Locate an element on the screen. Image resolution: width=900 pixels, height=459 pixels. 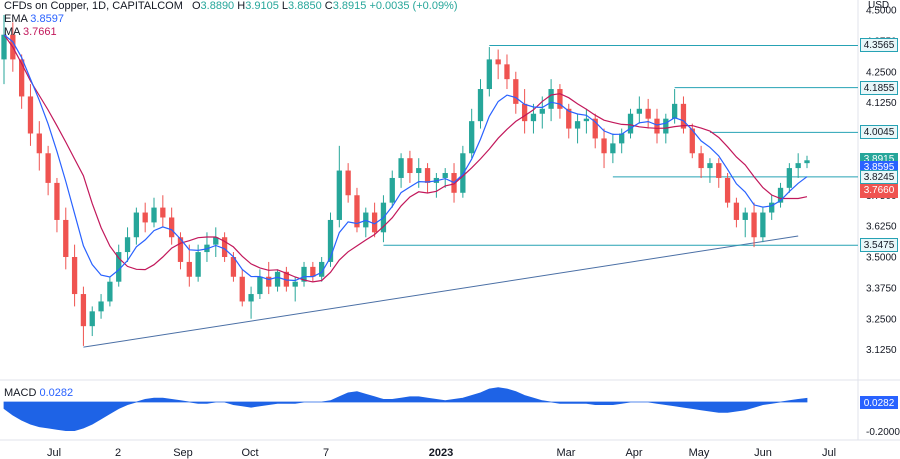
x-tick-label: Mar is located at coordinates (566, 453).